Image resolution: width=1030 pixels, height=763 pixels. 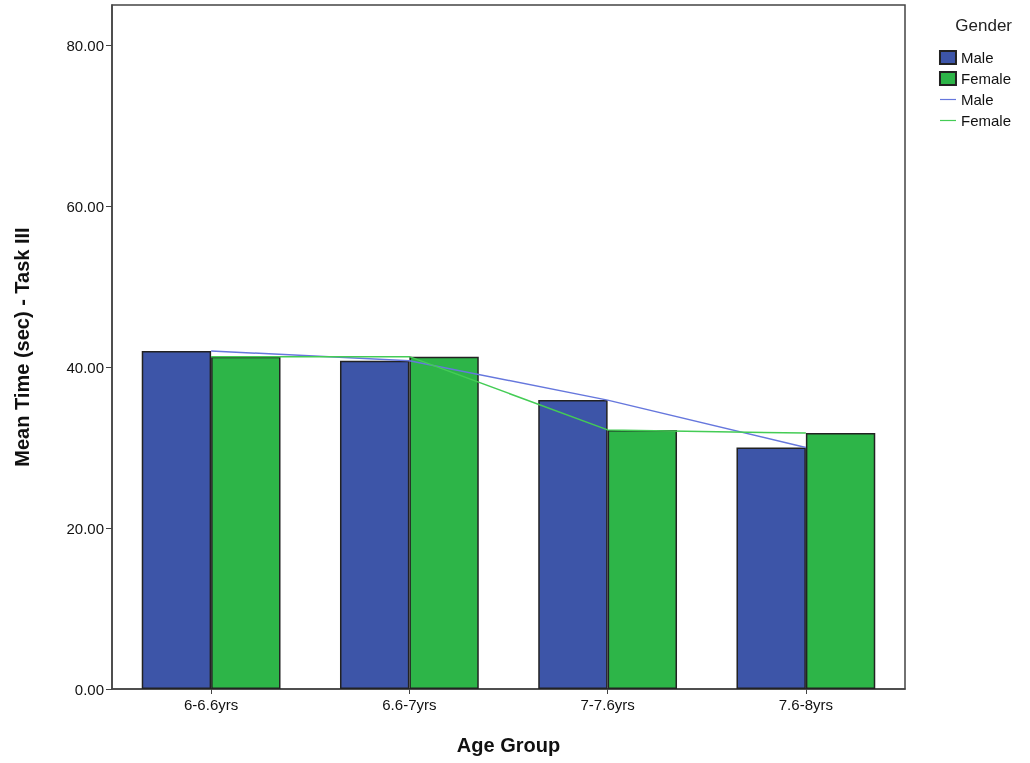 I want to click on x-axis-title: Age Group, so click(x=508, y=745).